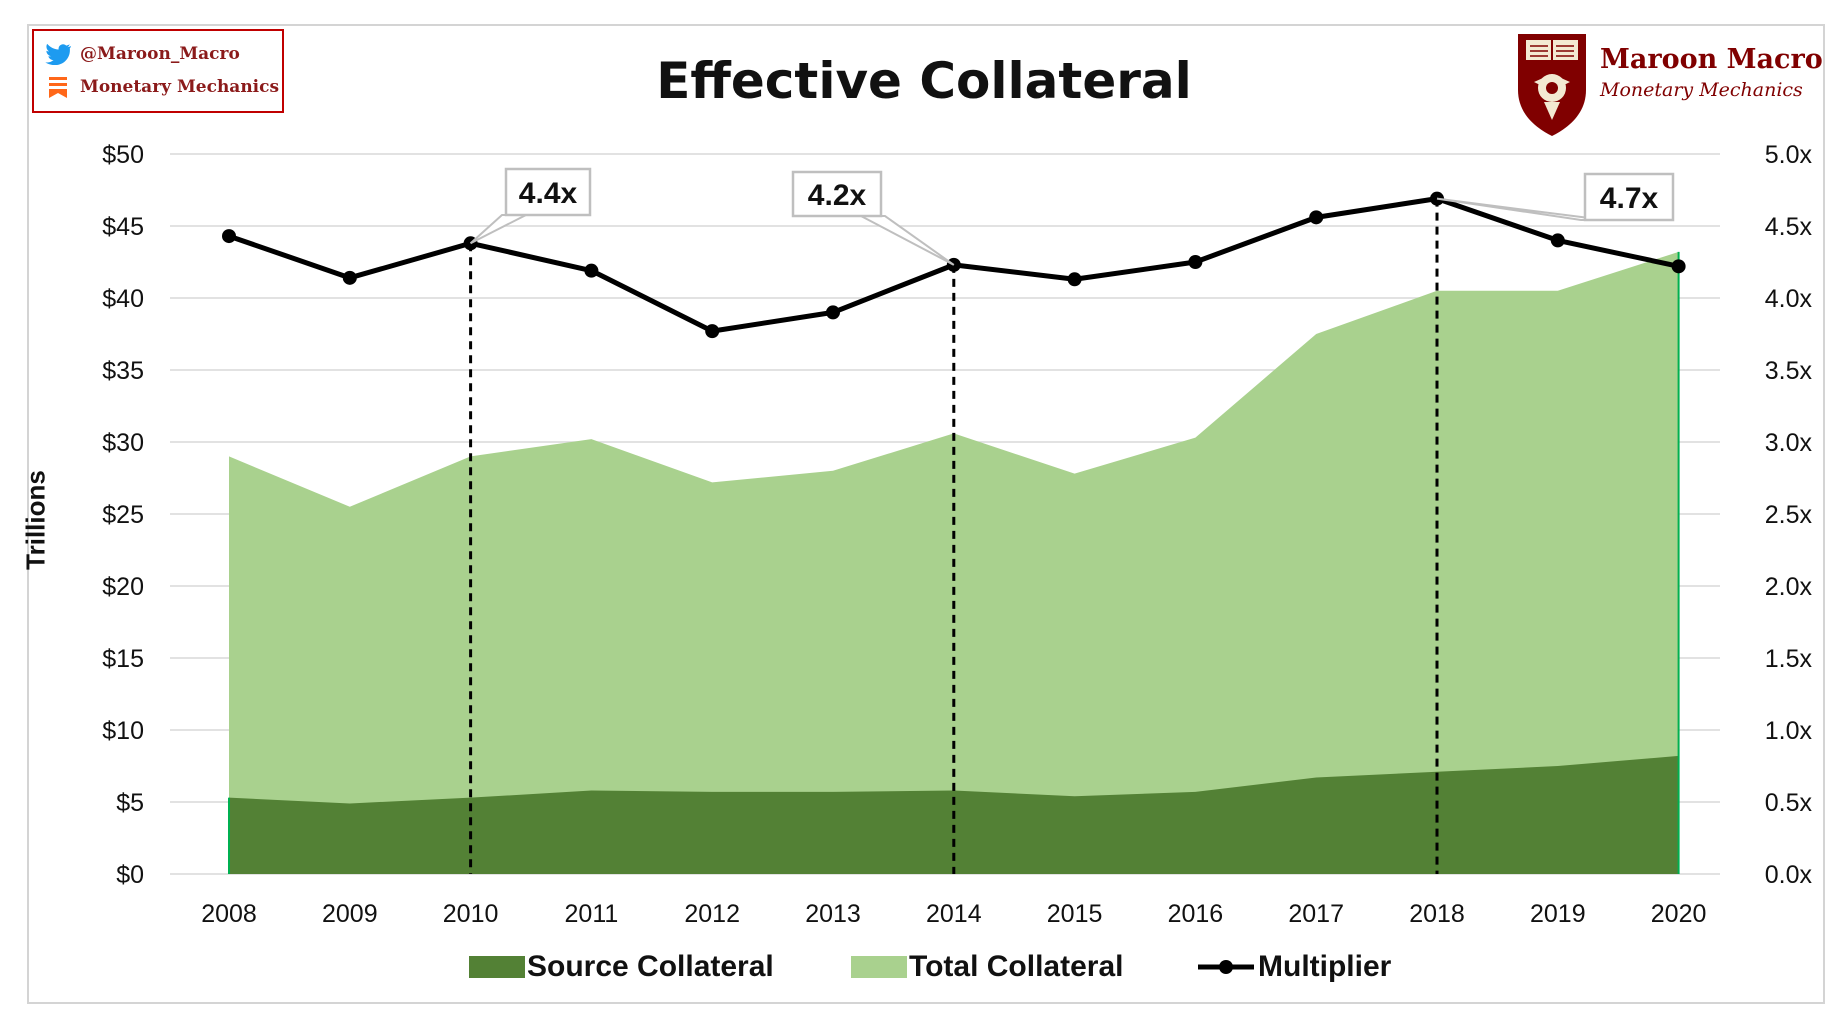 The width and height of the screenshot is (1848, 1029). I want to click on y2-tick-label: 4.5x, so click(1789, 227).